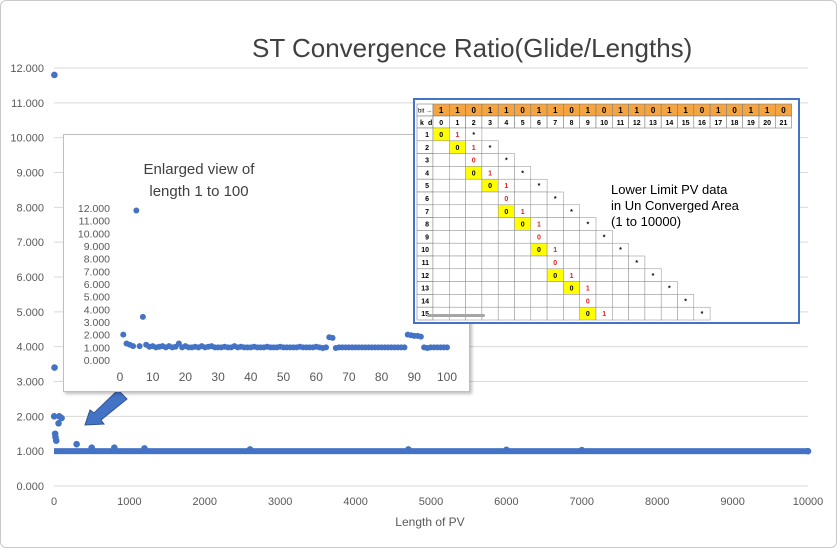  What do you see at coordinates (657, 502) in the screenshot?
I see `x-tick-label: 8000` at bounding box center [657, 502].